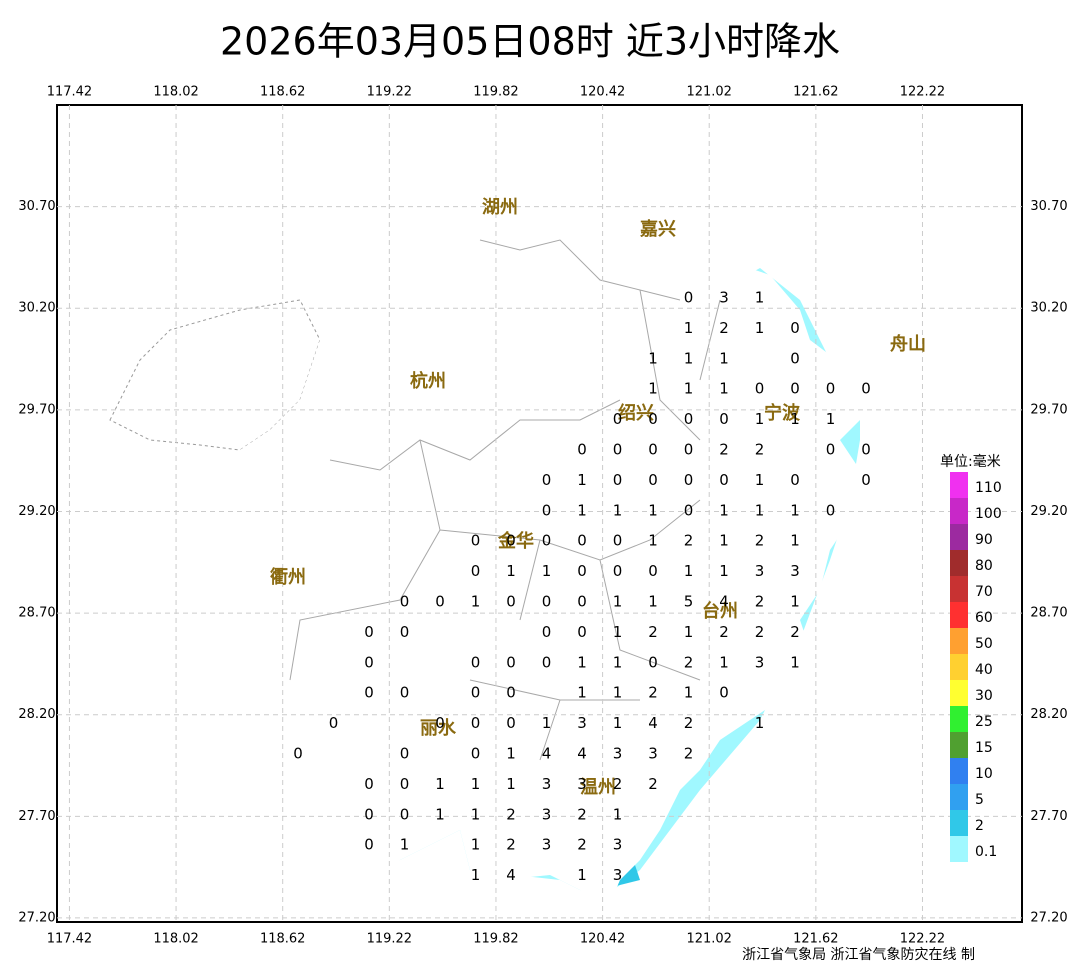 The height and width of the screenshot is (975, 1080). What do you see at coordinates (598, 787) in the screenshot?
I see `city-label: 温州` at bounding box center [598, 787].